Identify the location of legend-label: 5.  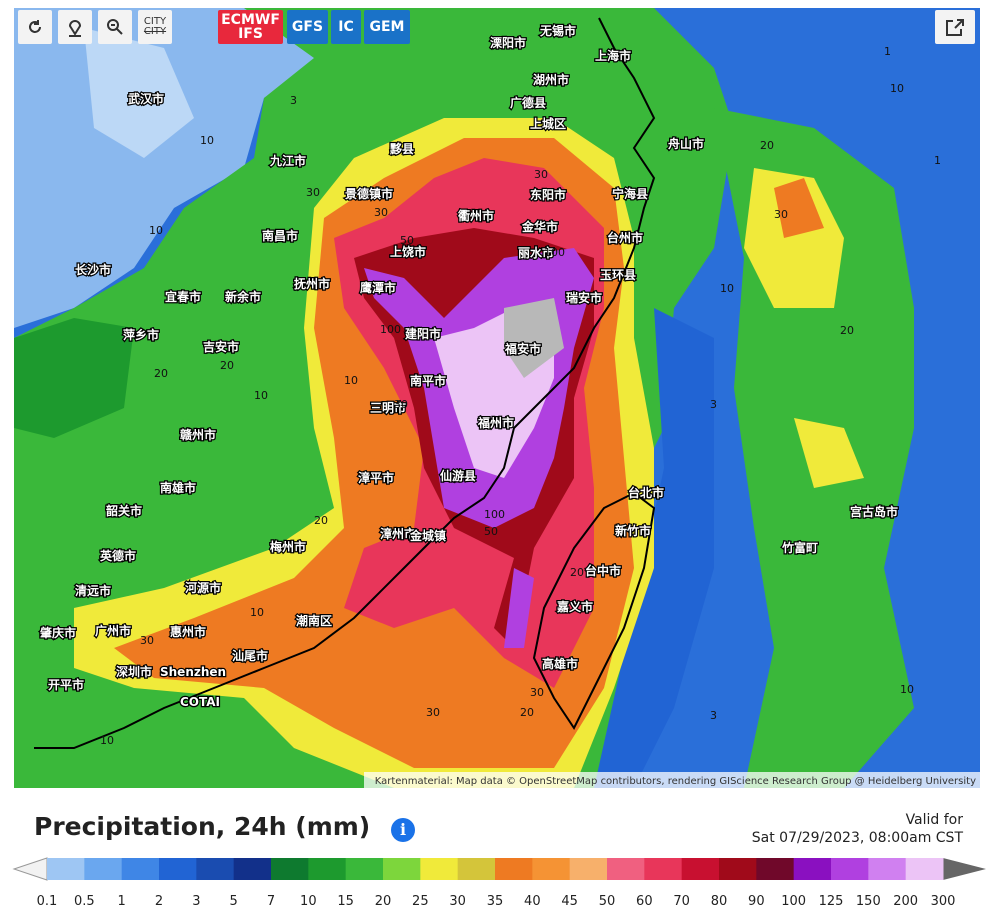
(234, 901).